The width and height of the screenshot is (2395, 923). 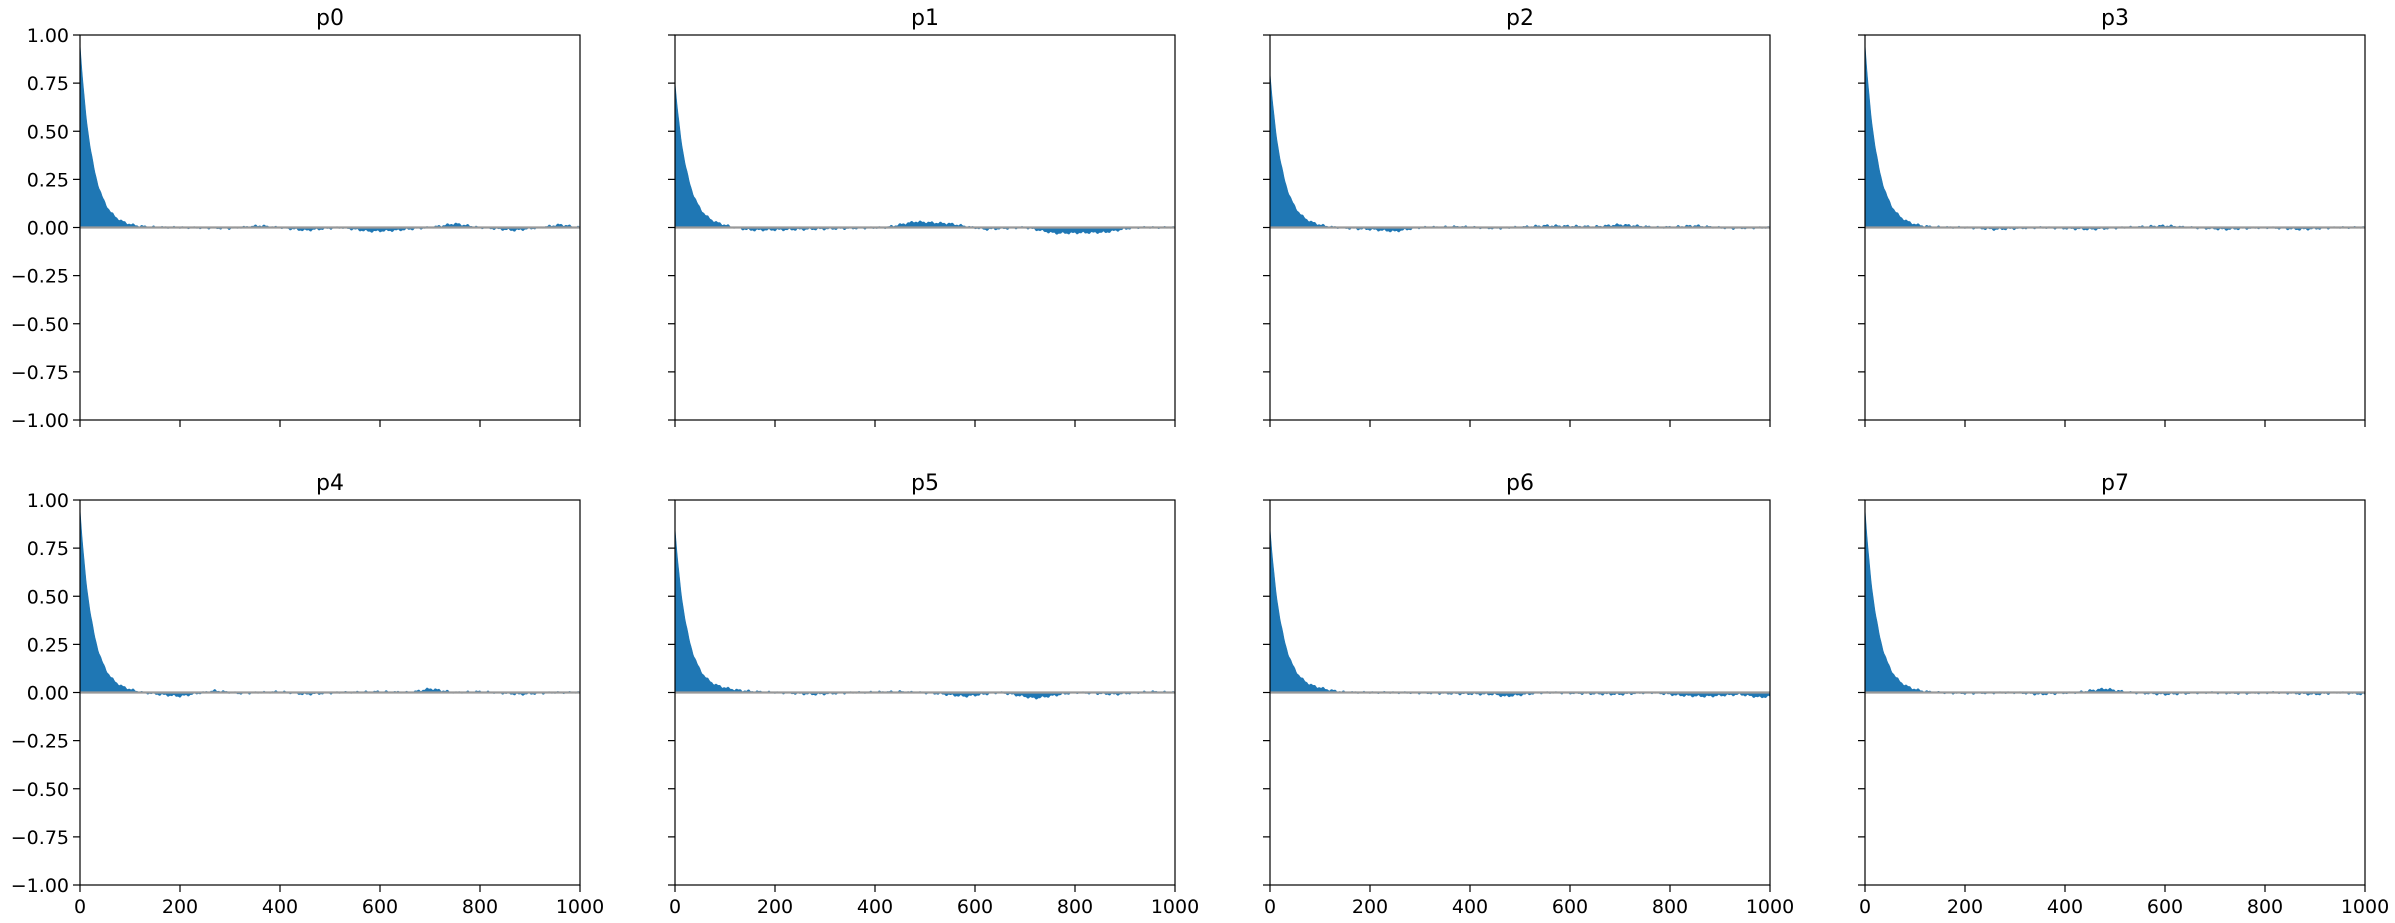 I want to click on panel-title: p1, so click(x=925, y=18).